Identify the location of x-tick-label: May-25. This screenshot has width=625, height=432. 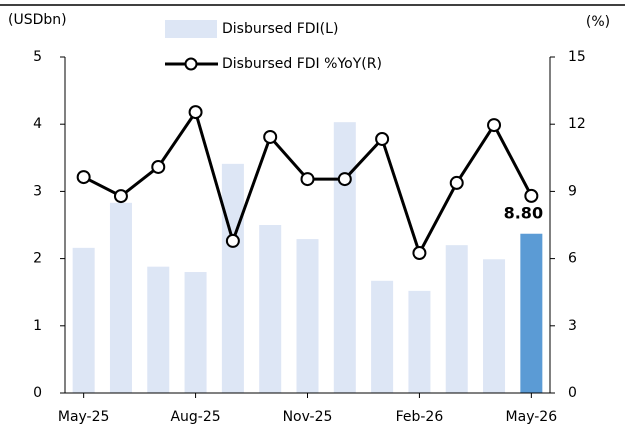
(84, 417).